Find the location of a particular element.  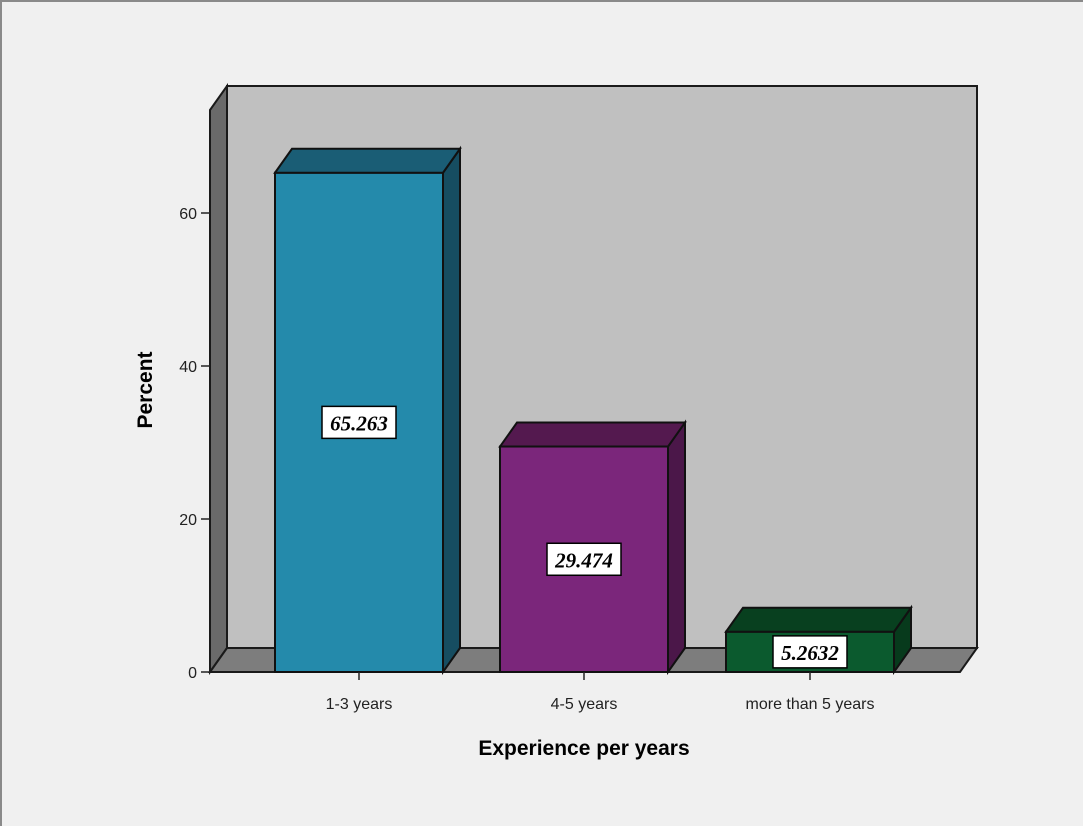

y-axis-title: Percent is located at coordinates (145, 389).